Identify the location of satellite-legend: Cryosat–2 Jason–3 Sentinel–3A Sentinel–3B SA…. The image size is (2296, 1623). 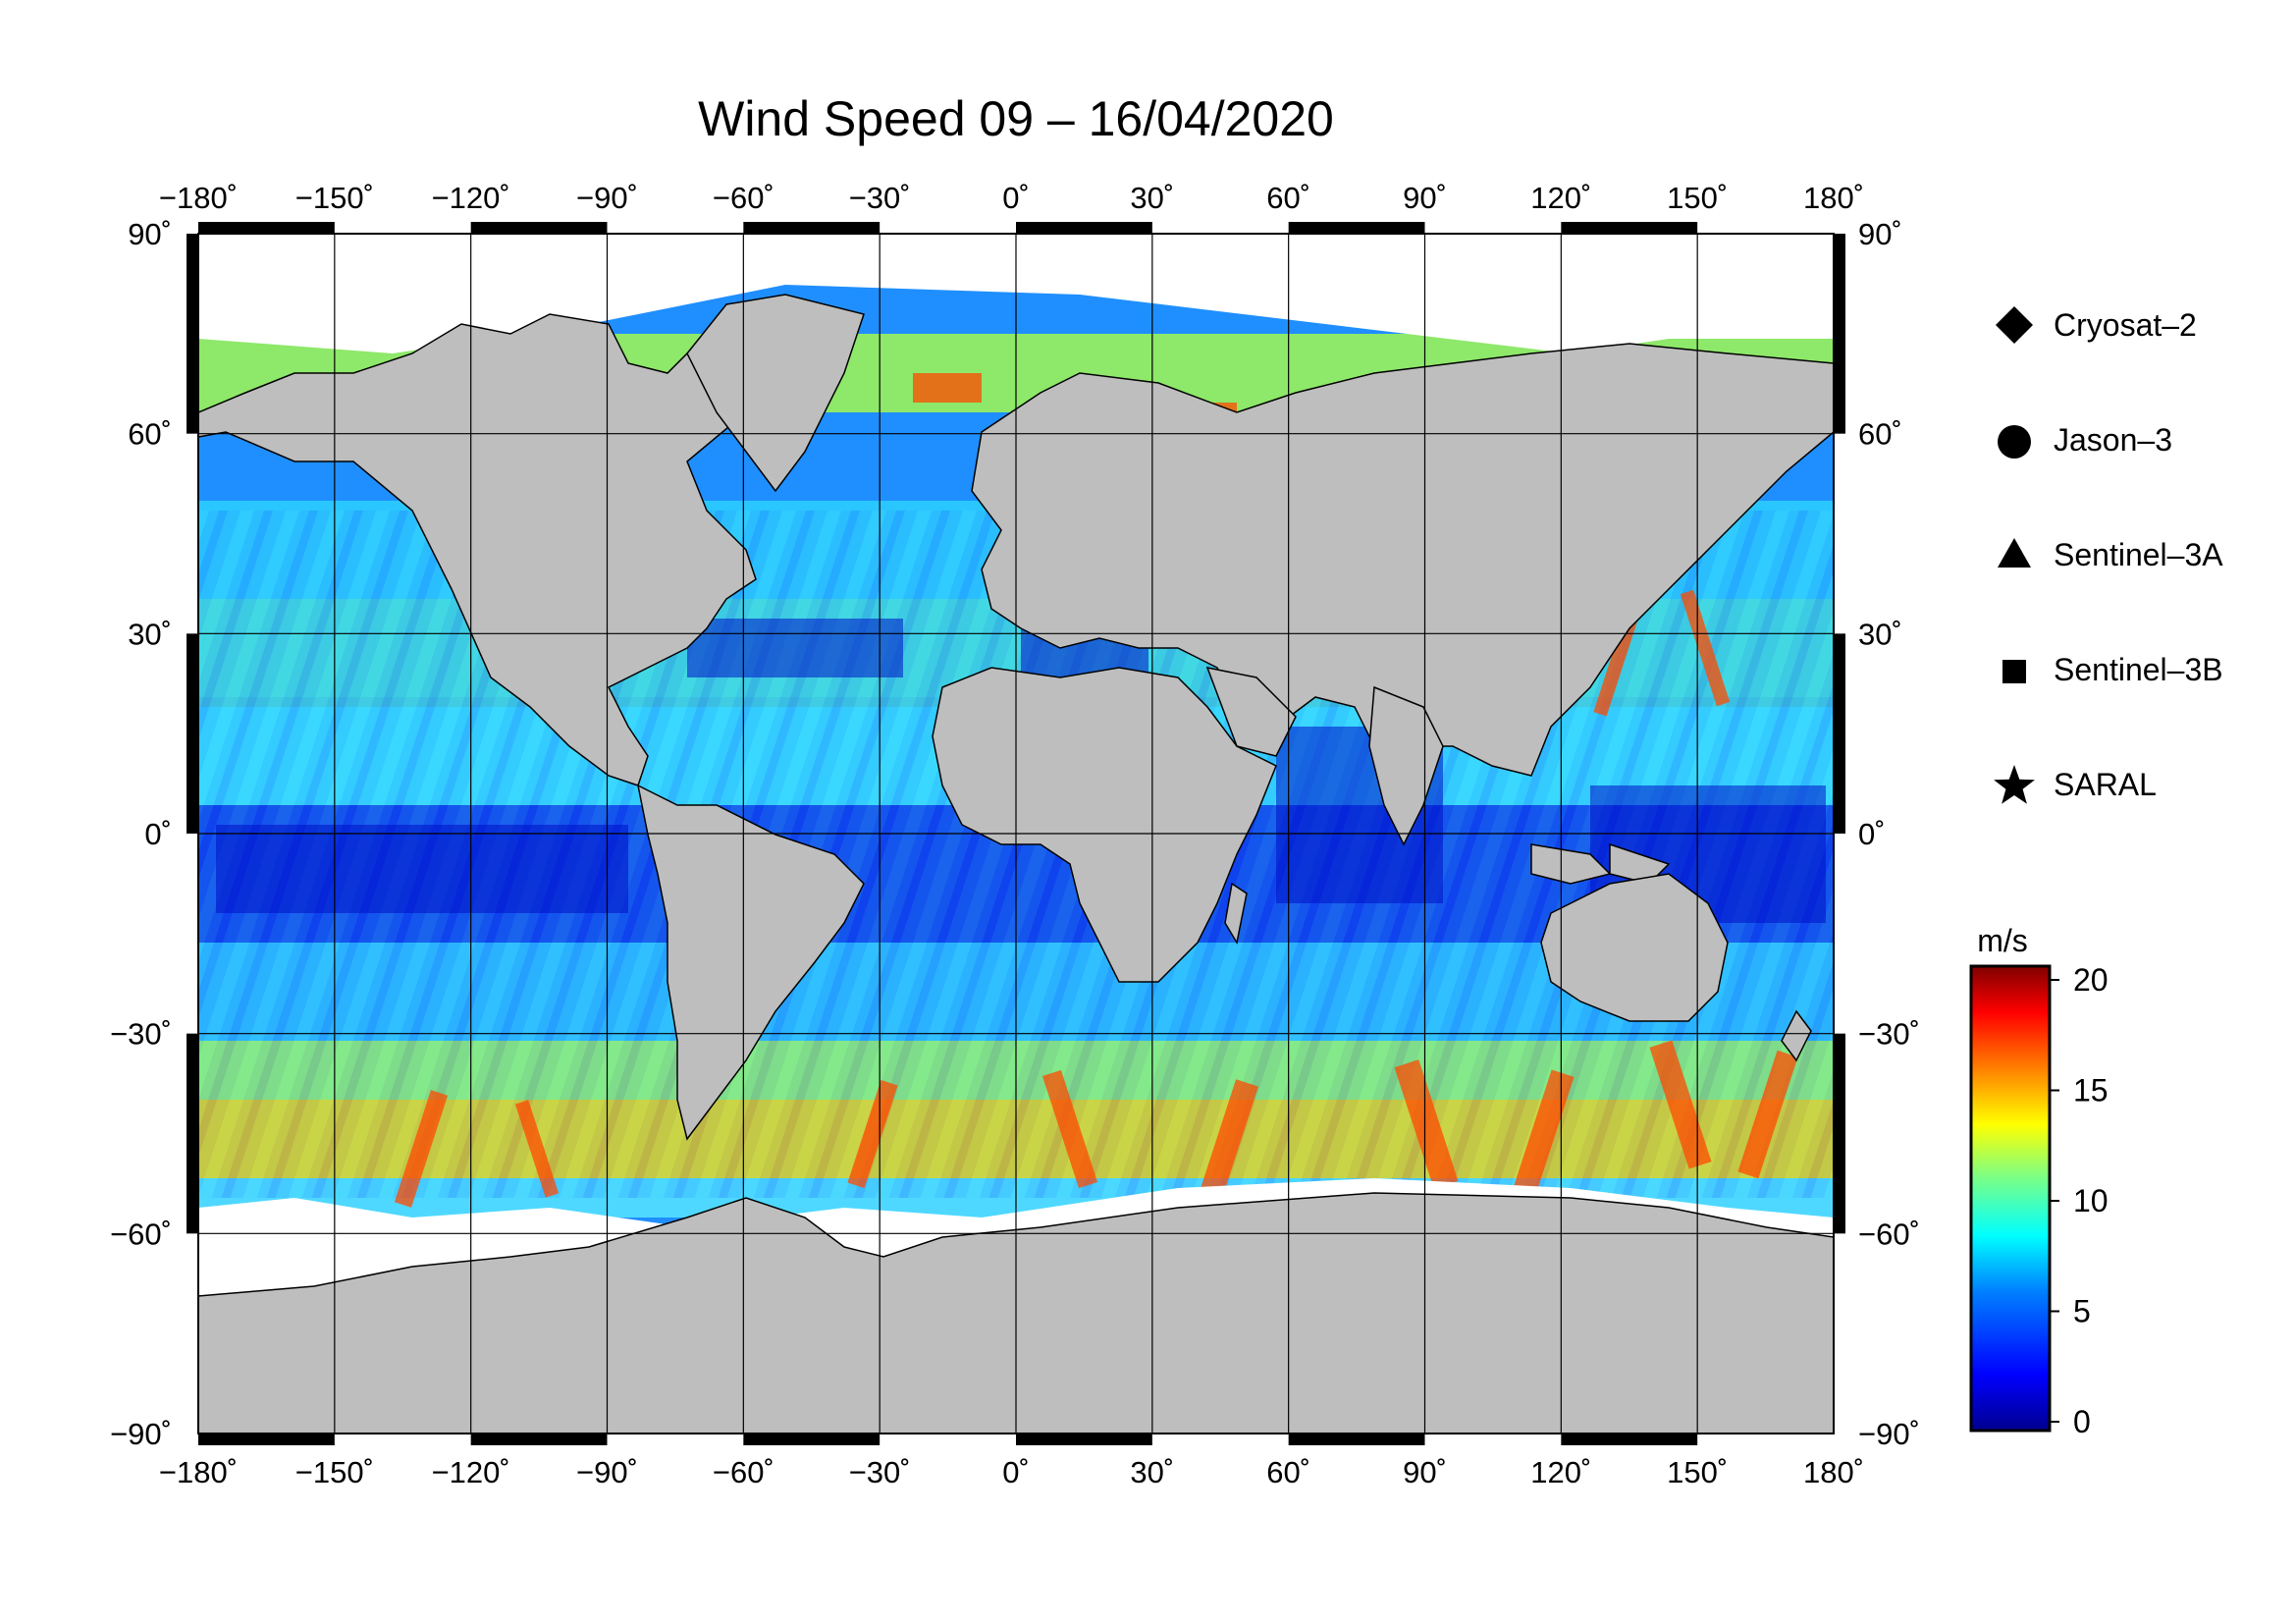
(2108, 555).